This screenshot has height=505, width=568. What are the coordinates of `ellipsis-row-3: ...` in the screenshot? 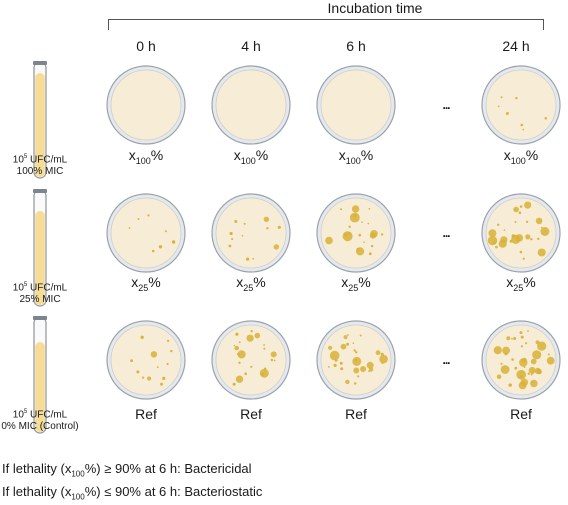 It's located at (446, 360).